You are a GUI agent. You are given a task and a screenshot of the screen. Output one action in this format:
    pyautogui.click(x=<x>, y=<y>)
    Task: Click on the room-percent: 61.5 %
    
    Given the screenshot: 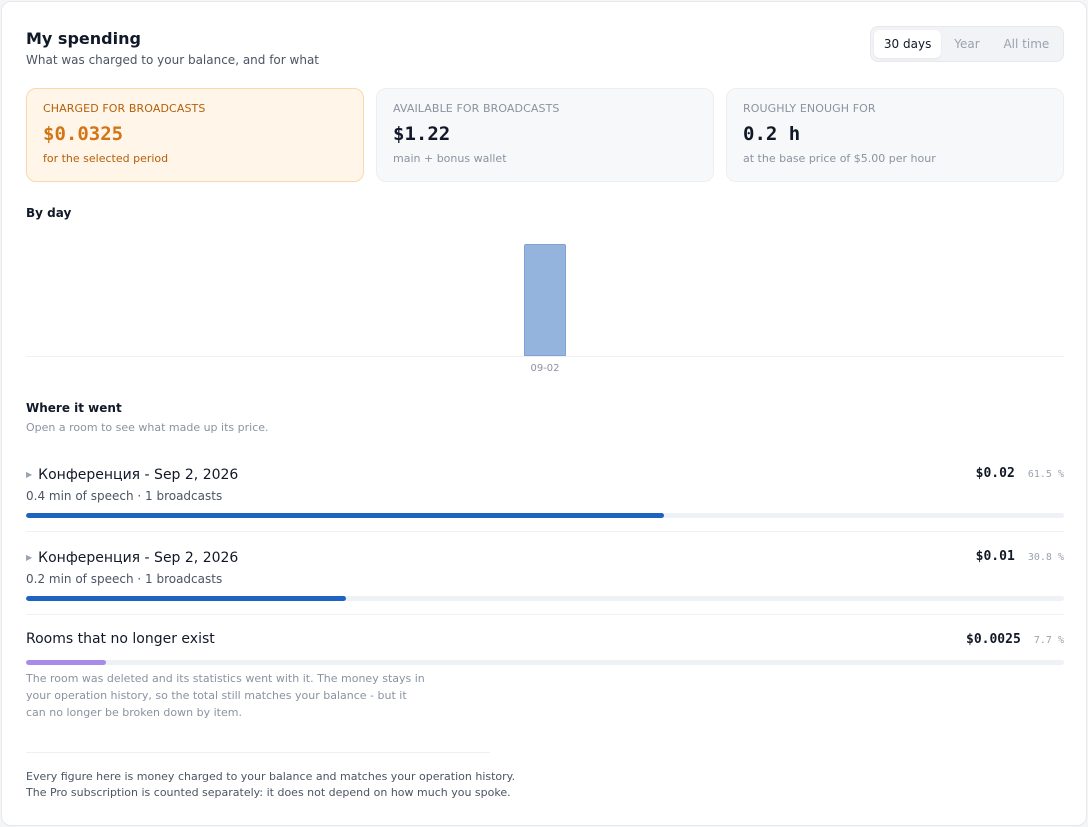 What is the action you would take?
    pyautogui.click(x=1045, y=474)
    